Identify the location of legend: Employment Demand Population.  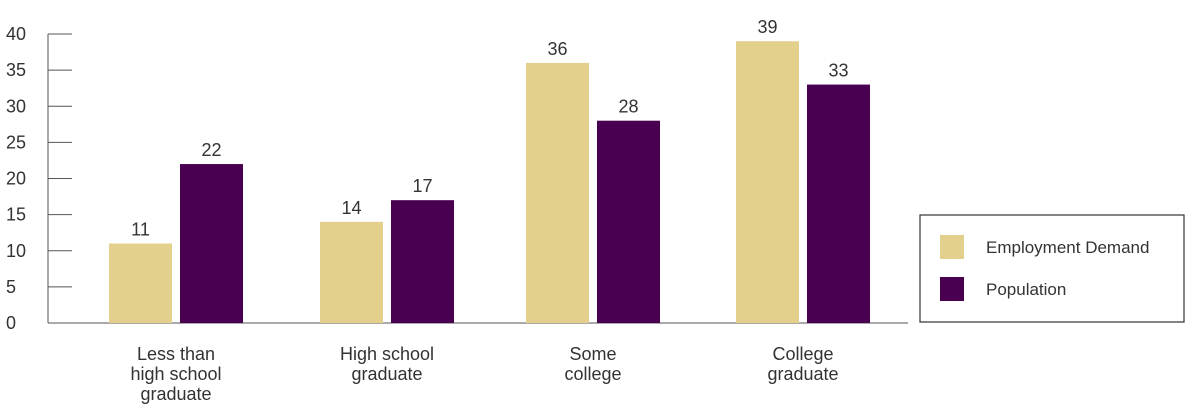
(1052, 268).